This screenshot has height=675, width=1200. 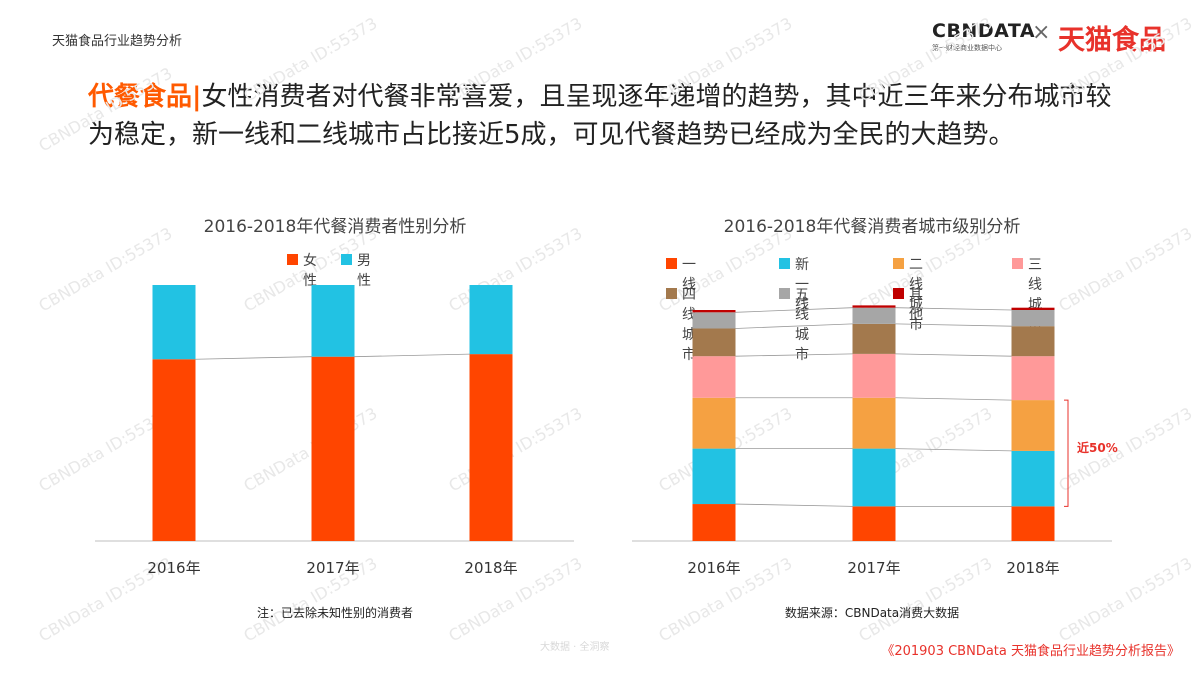 What do you see at coordinates (1030, 651) in the screenshot?
I see `report-source: 《201903 CBNData 天猫食品行业趋势分析报告》` at bounding box center [1030, 651].